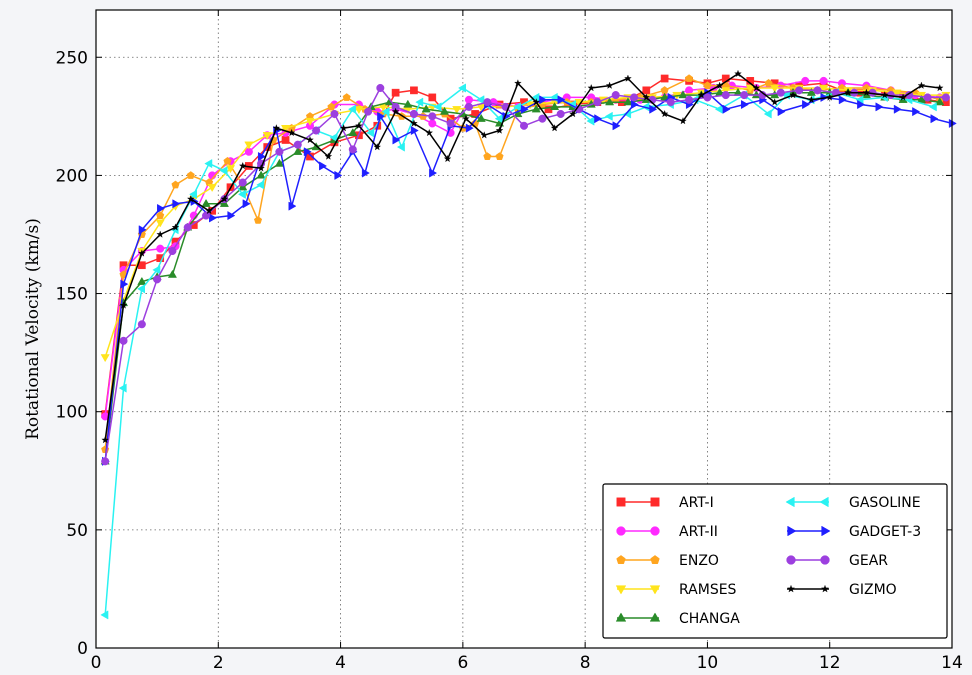 The width and height of the screenshot is (972, 675). Describe the element at coordinates (699, 561) in the screenshot. I see `legend-label: ENZO` at that location.